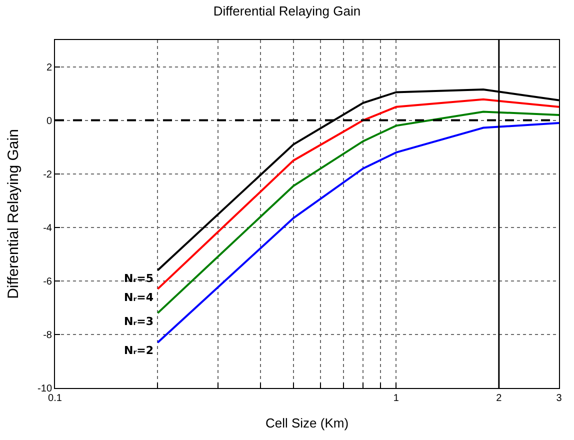 The image size is (574, 440). What do you see at coordinates (49, 121) in the screenshot?
I see `y-tick-label: 0` at bounding box center [49, 121].